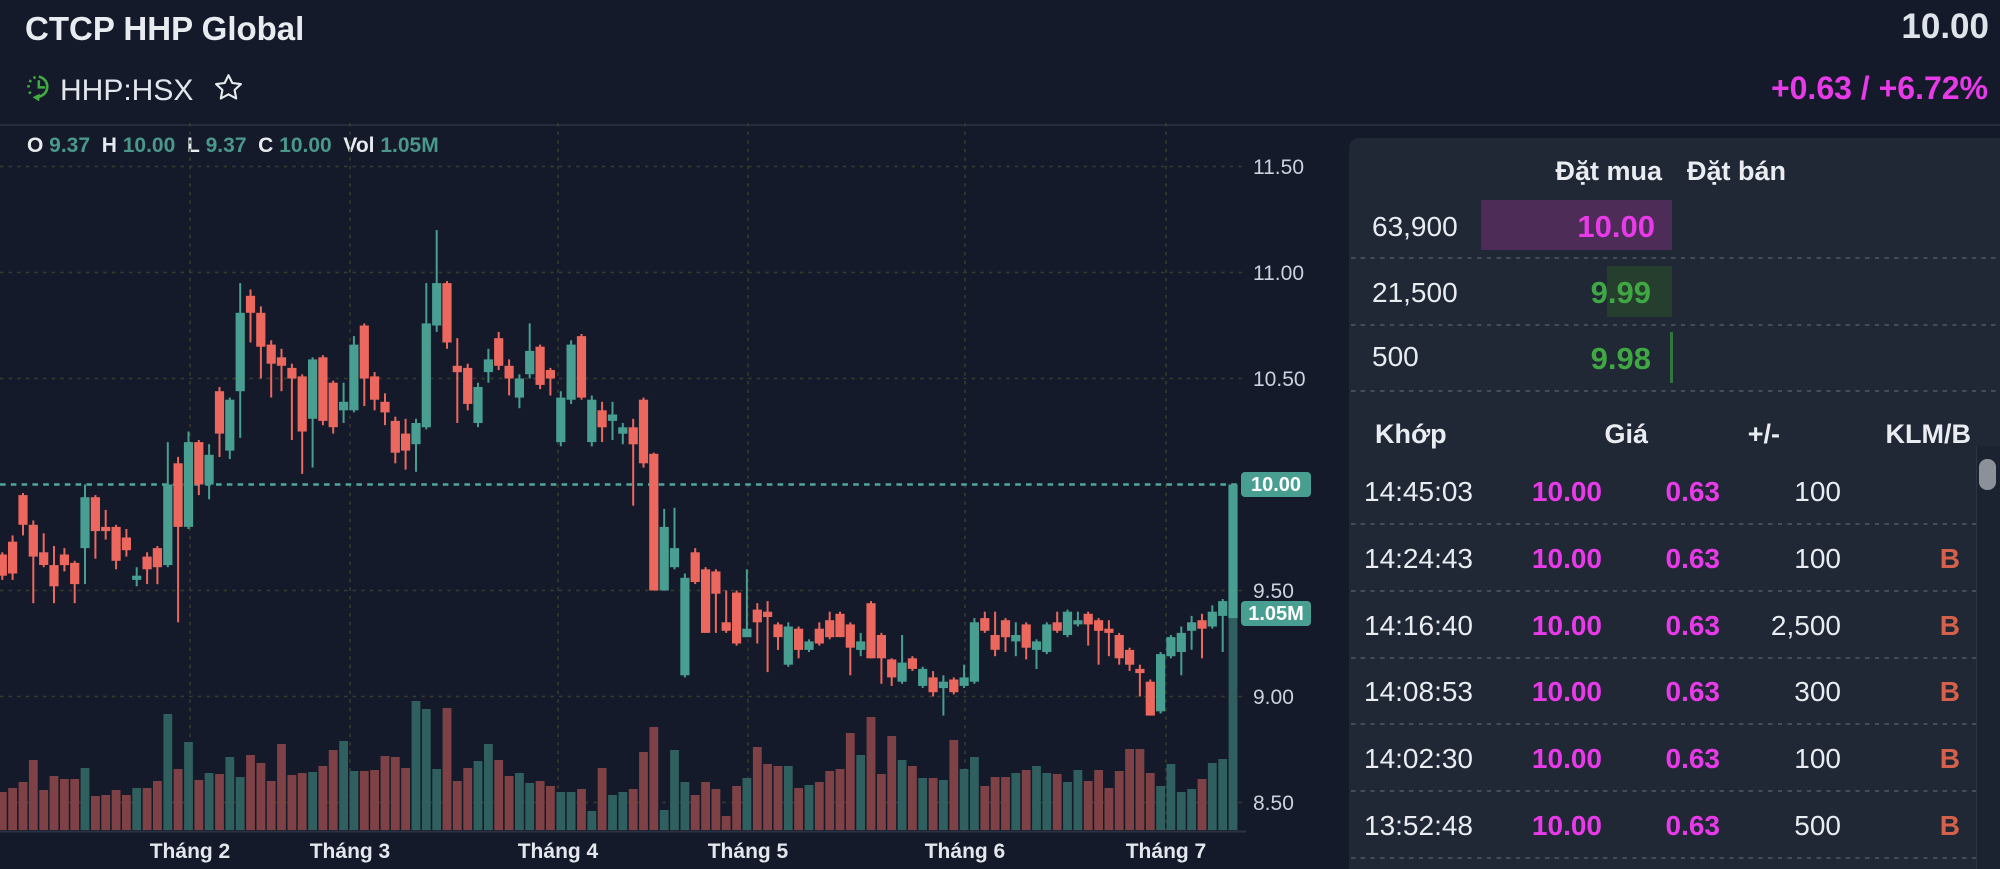 The width and height of the screenshot is (2000, 869). What do you see at coordinates (1273, 697) in the screenshot?
I see `svg-text: 9.00` at bounding box center [1273, 697].